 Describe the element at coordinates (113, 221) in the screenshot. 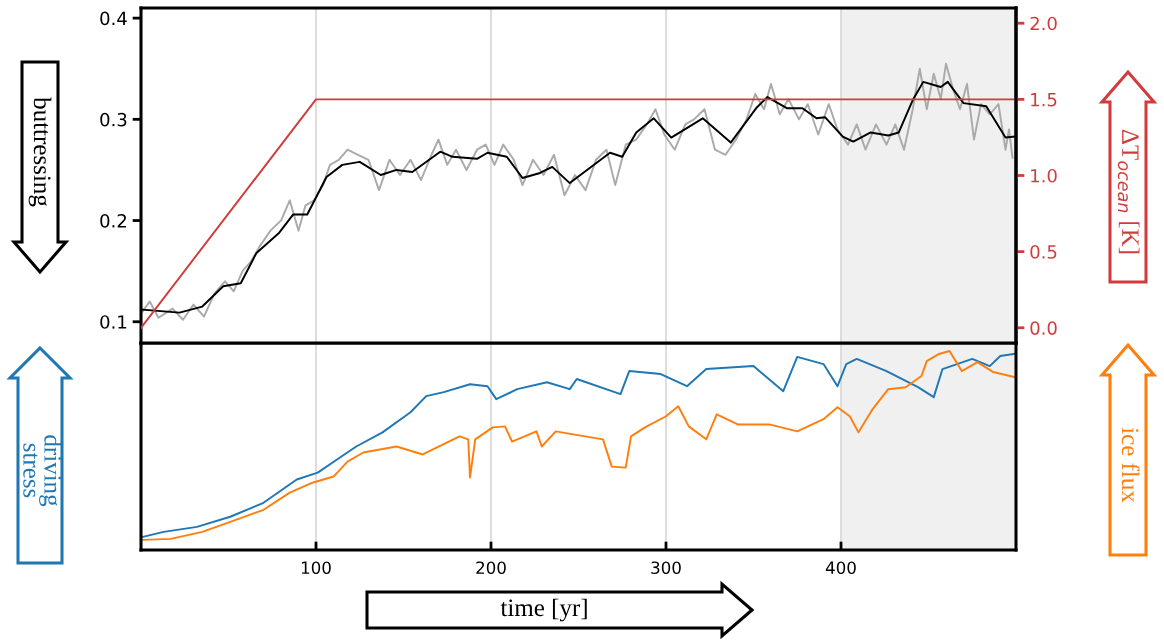

I see `y-tick-label: 0.2` at that location.